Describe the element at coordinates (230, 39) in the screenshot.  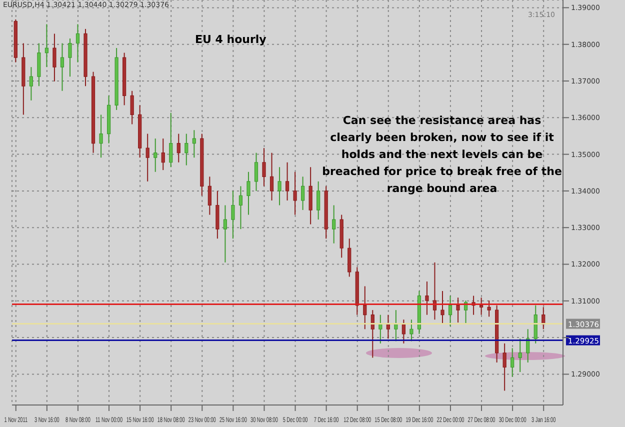
I see `text: EU 4 hourly` at that location.